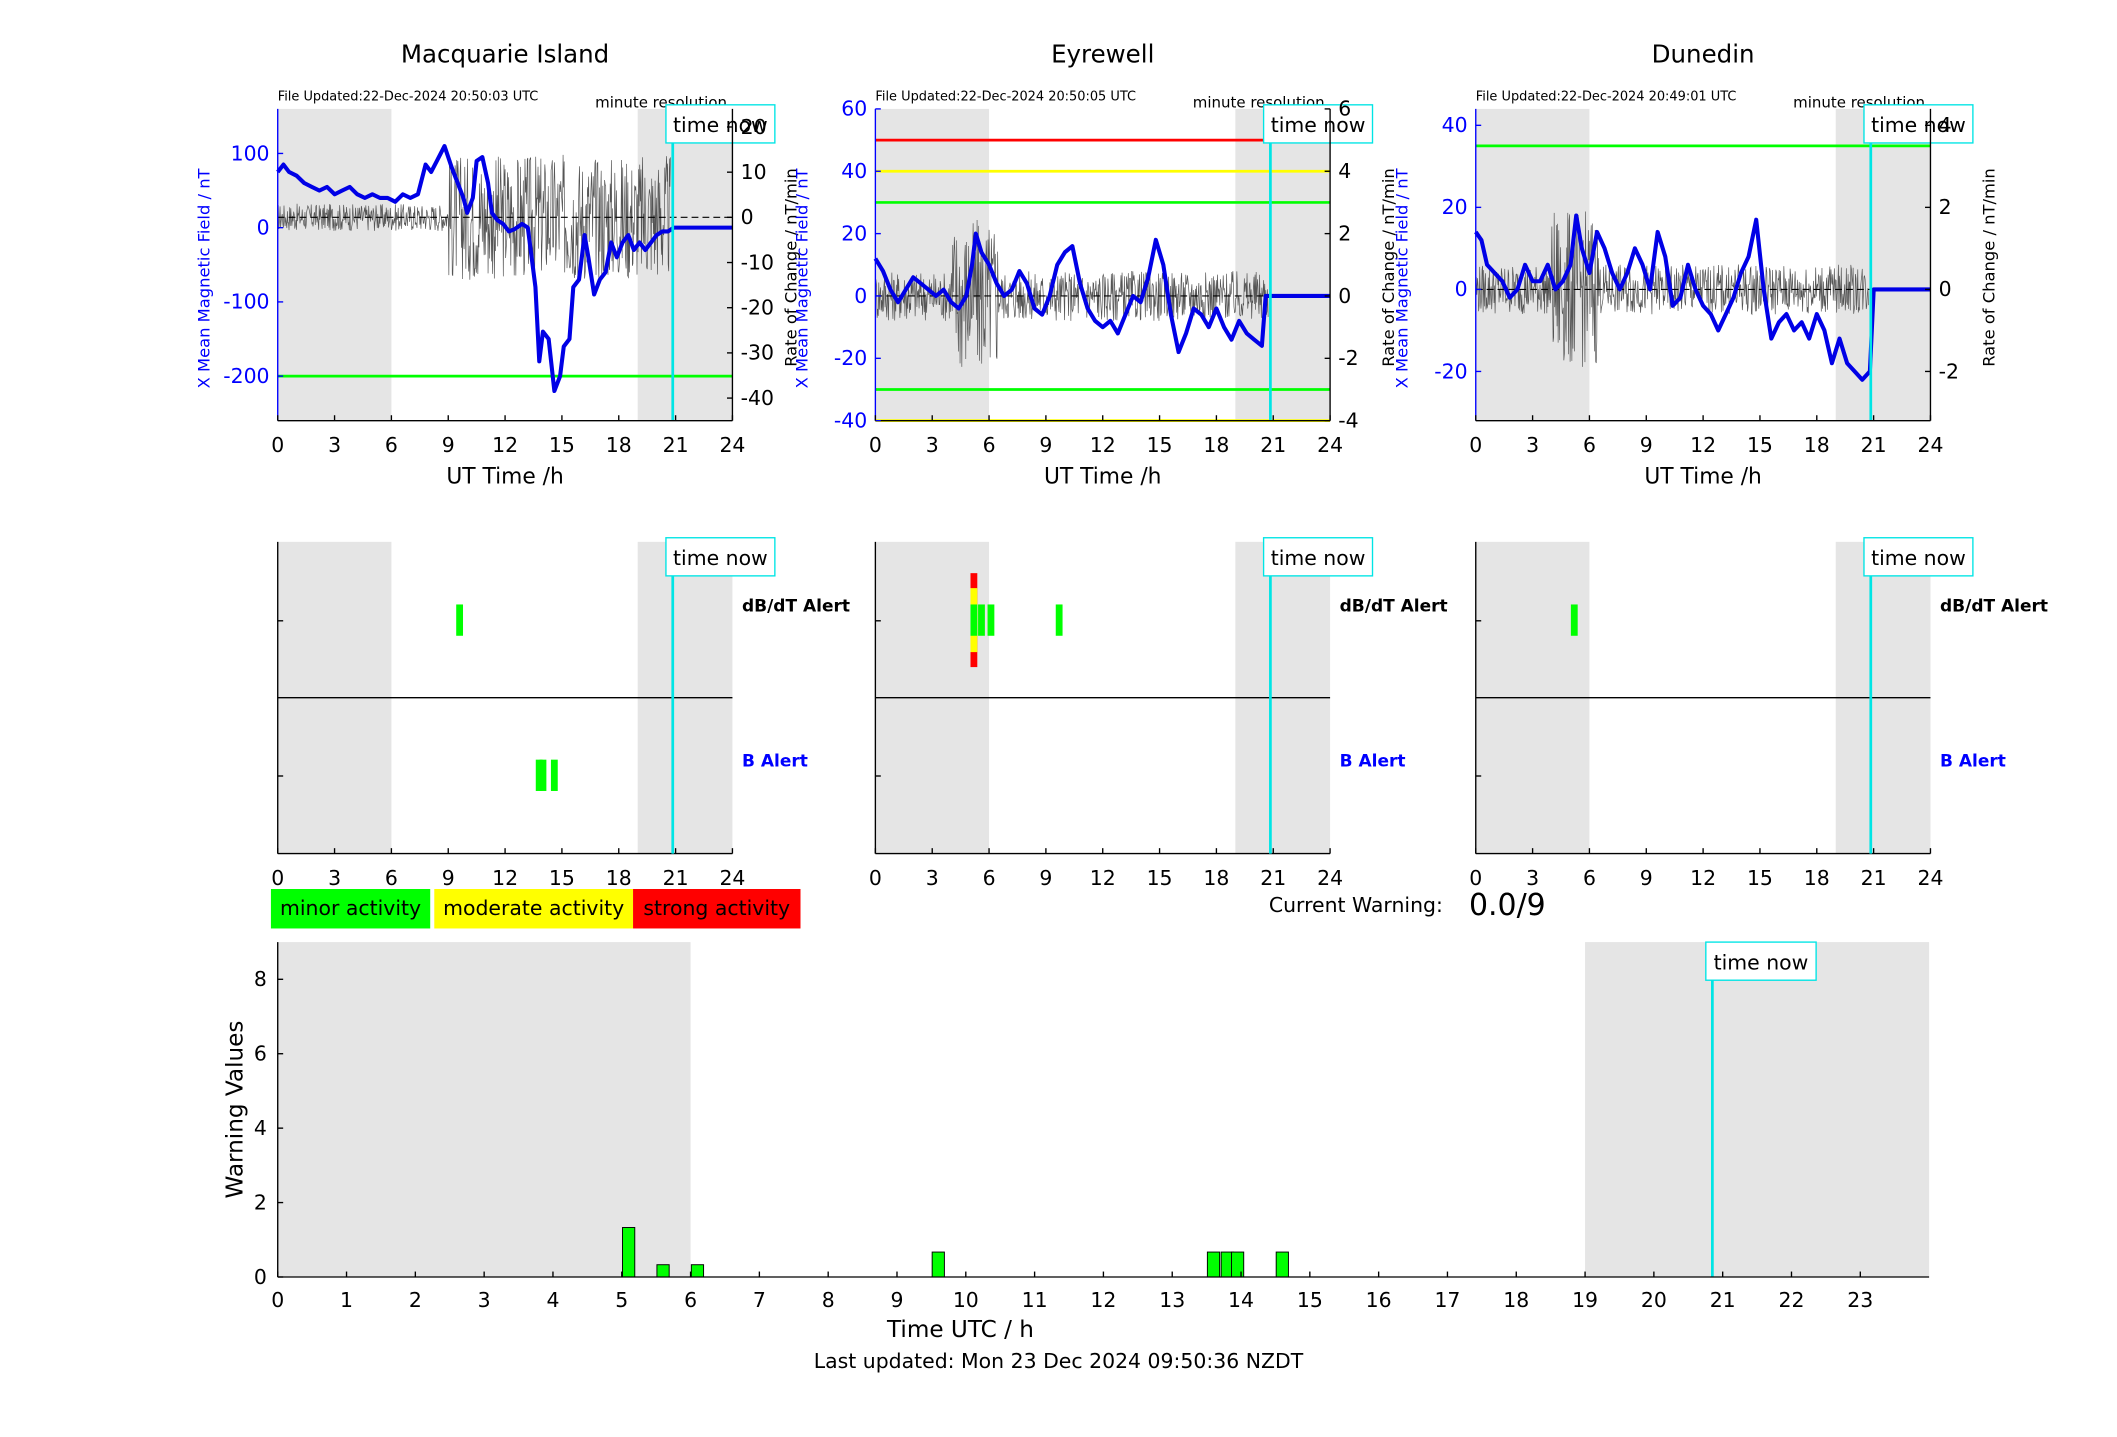  Describe the element at coordinates (1102, 54) in the screenshot. I see `station-title: Eyrewell` at that location.